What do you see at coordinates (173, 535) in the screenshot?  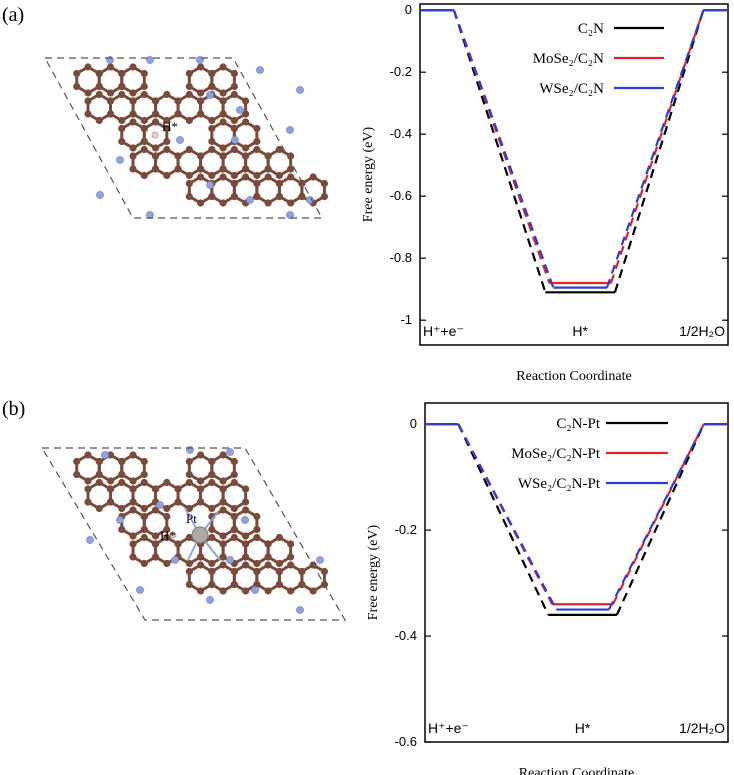 I see `hydrogen-atom` at bounding box center [173, 535].